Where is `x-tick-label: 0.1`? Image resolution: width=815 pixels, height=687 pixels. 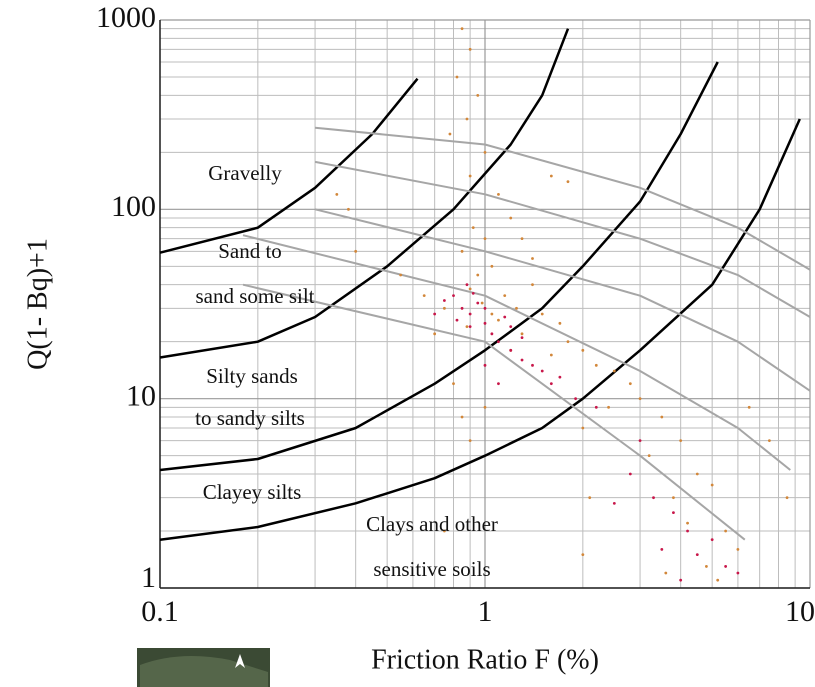
x-tick-label: 0.1 is located at coordinates (160, 611).